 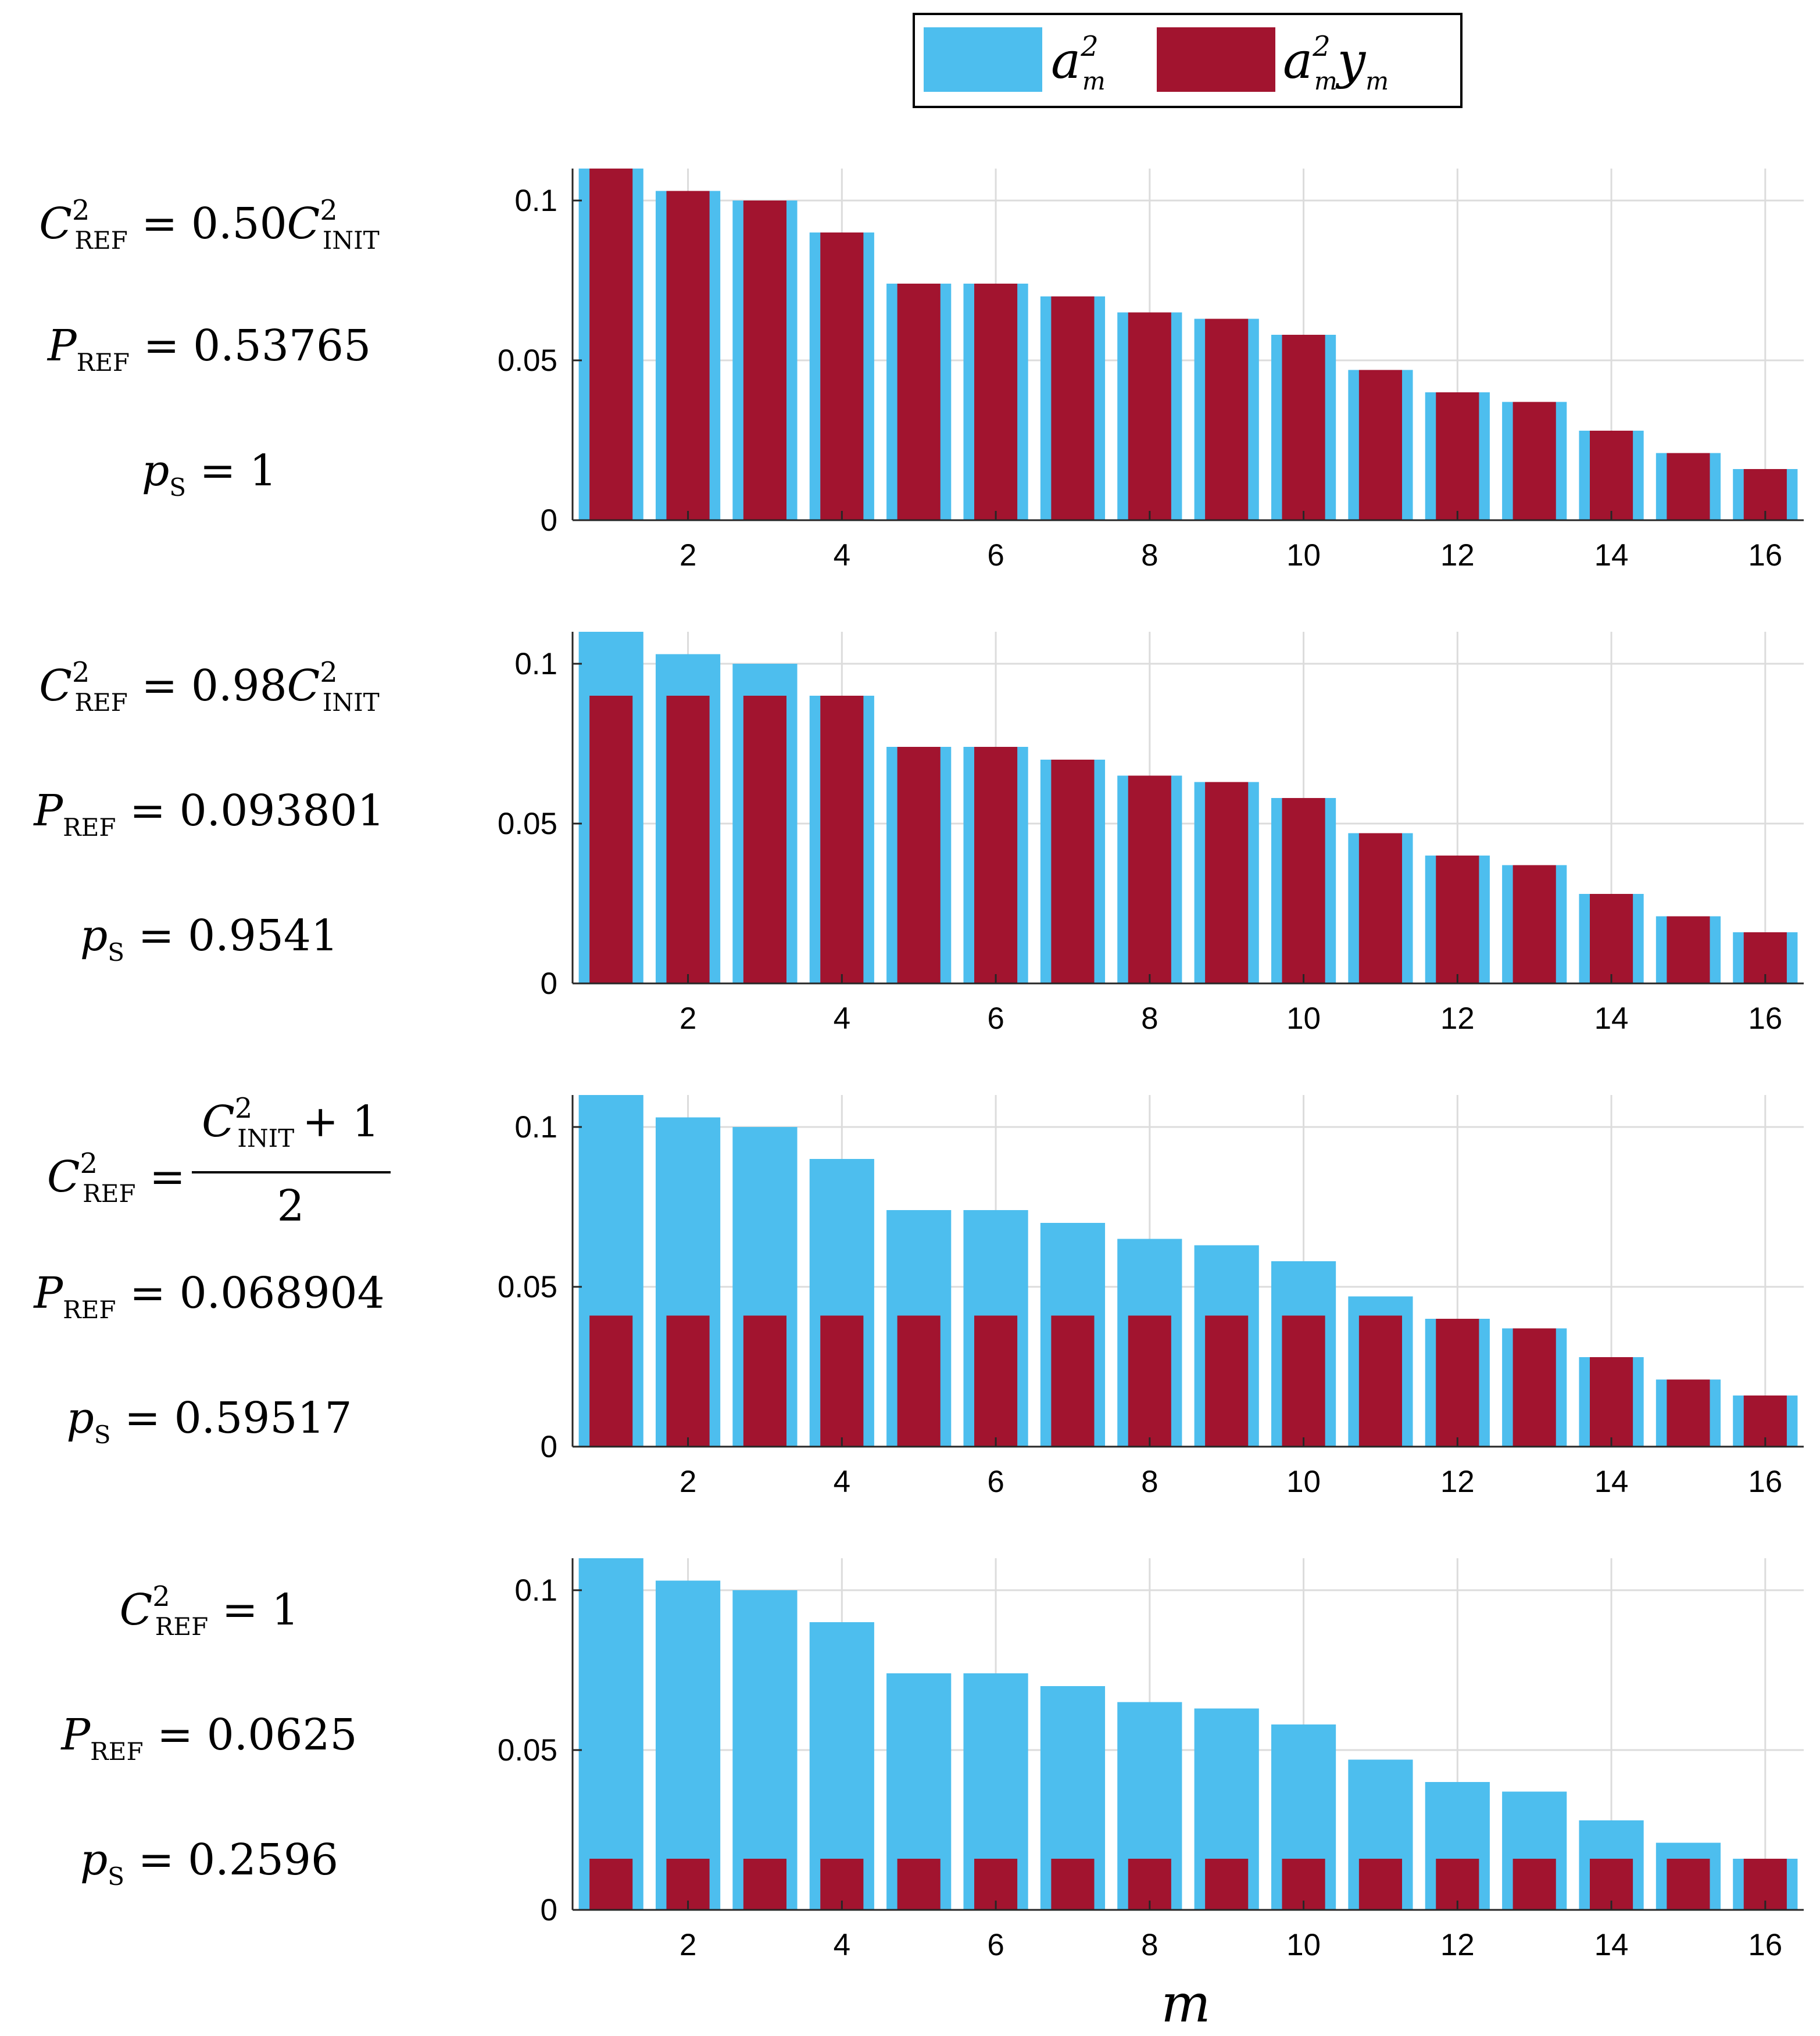 I want to click on legend-label-am2ym: a2 mym, so click(x=1336, y=62).